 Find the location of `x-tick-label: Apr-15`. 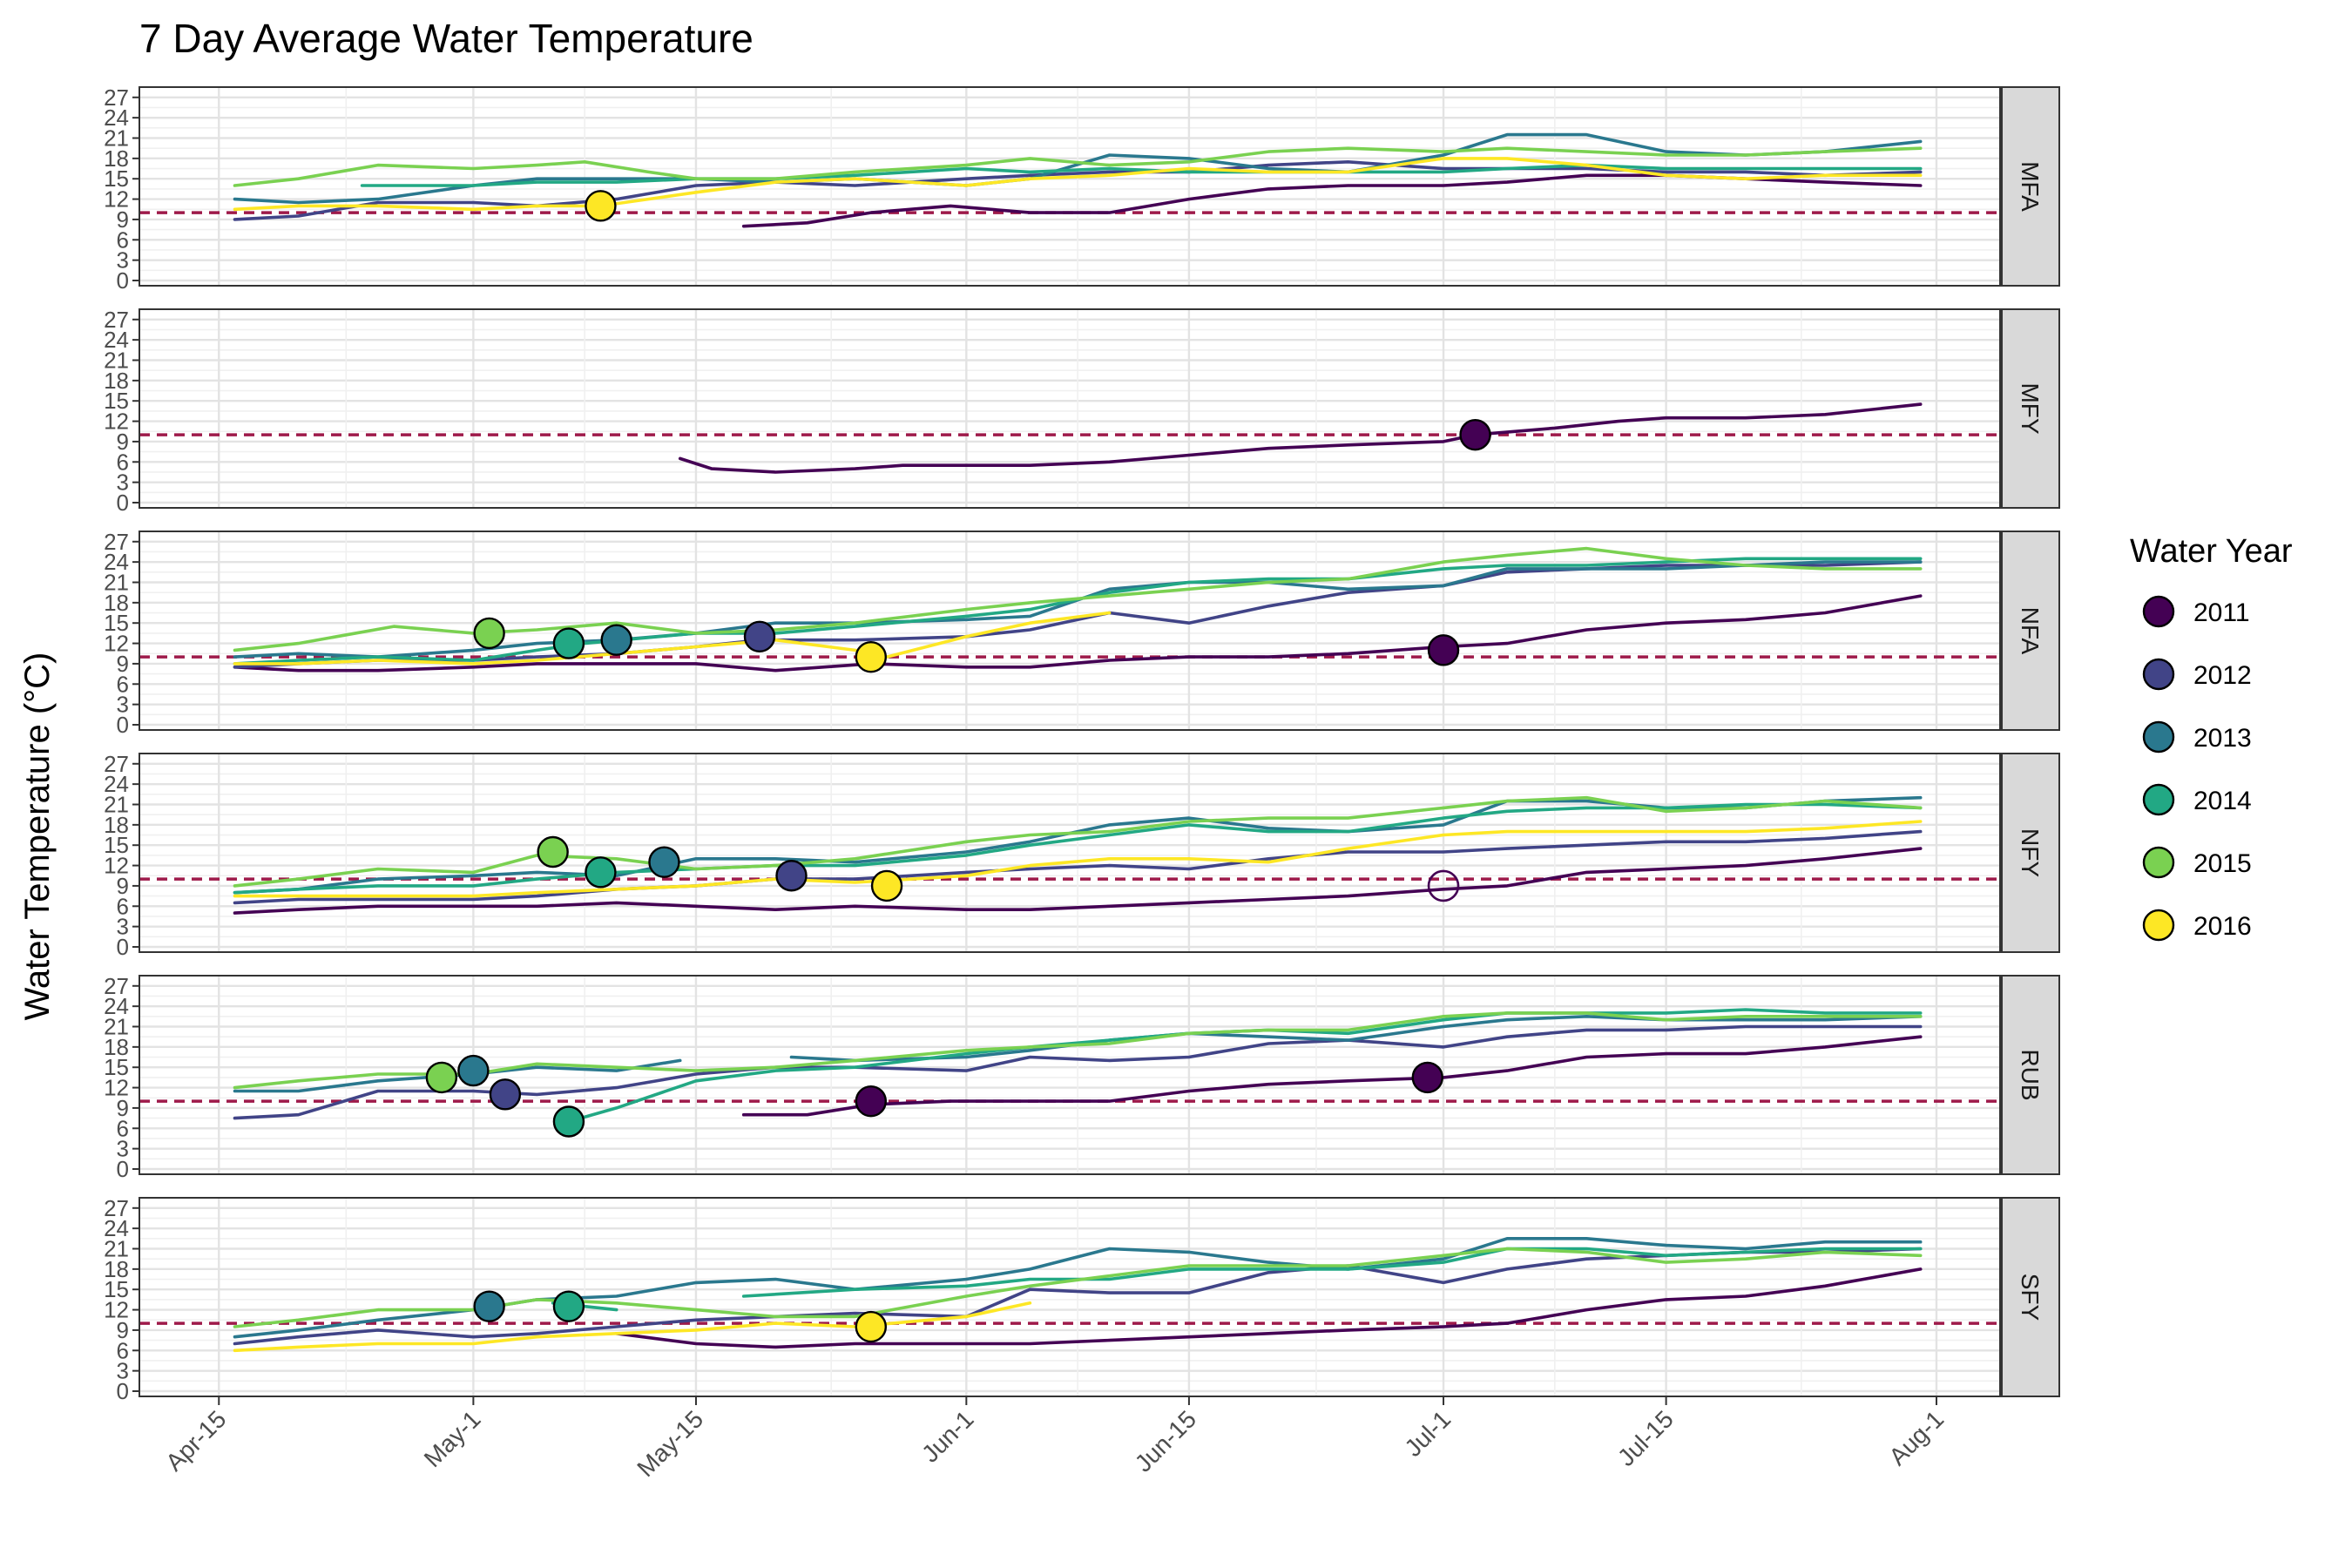

x-tick-label: Apr-15 is located at coordinates (195, 1440).